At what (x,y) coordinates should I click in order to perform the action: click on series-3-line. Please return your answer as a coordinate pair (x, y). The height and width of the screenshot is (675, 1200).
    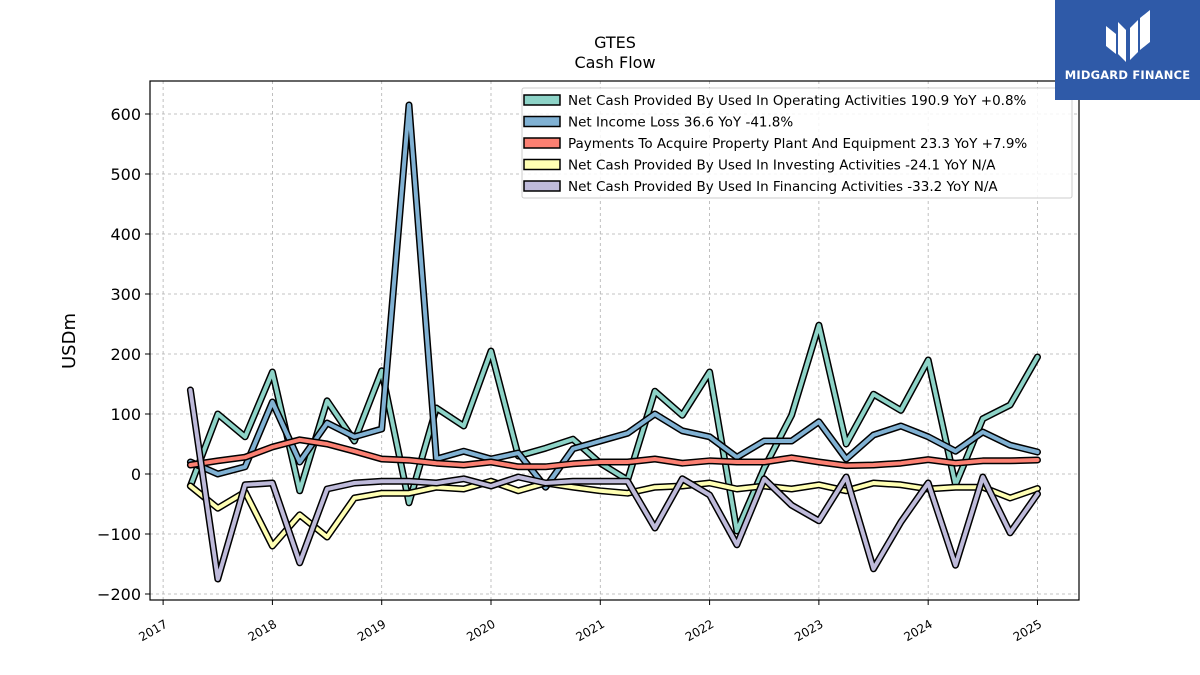
    Looking at the image, I should click on (614, 513).